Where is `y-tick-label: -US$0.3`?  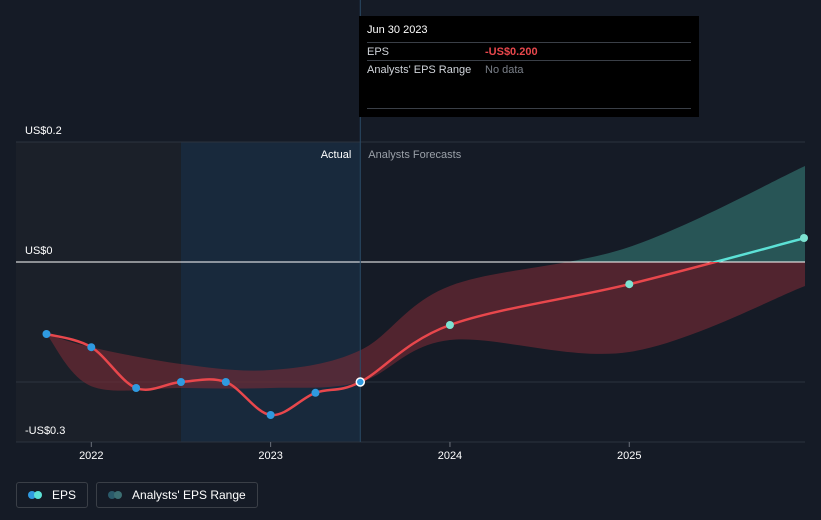
y-tick-label: -US$0.3 is located at coordinates (45, 431).